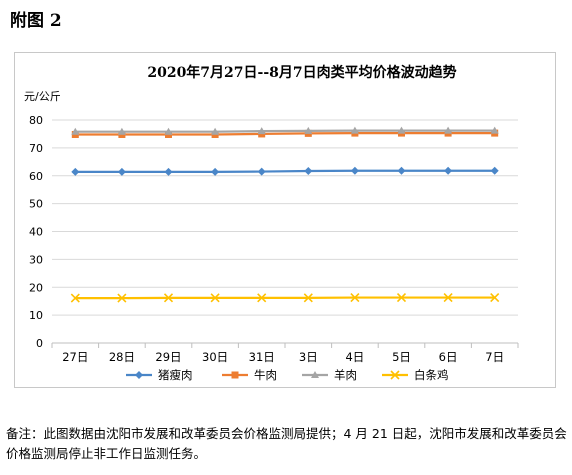 Image resolution: width=572 pixels, height=475 pixels. What do you see at coordinates (42, 96) in the screenshot?
I see `y-axis-label: 元/公斤` at bounding box center [42, 96].